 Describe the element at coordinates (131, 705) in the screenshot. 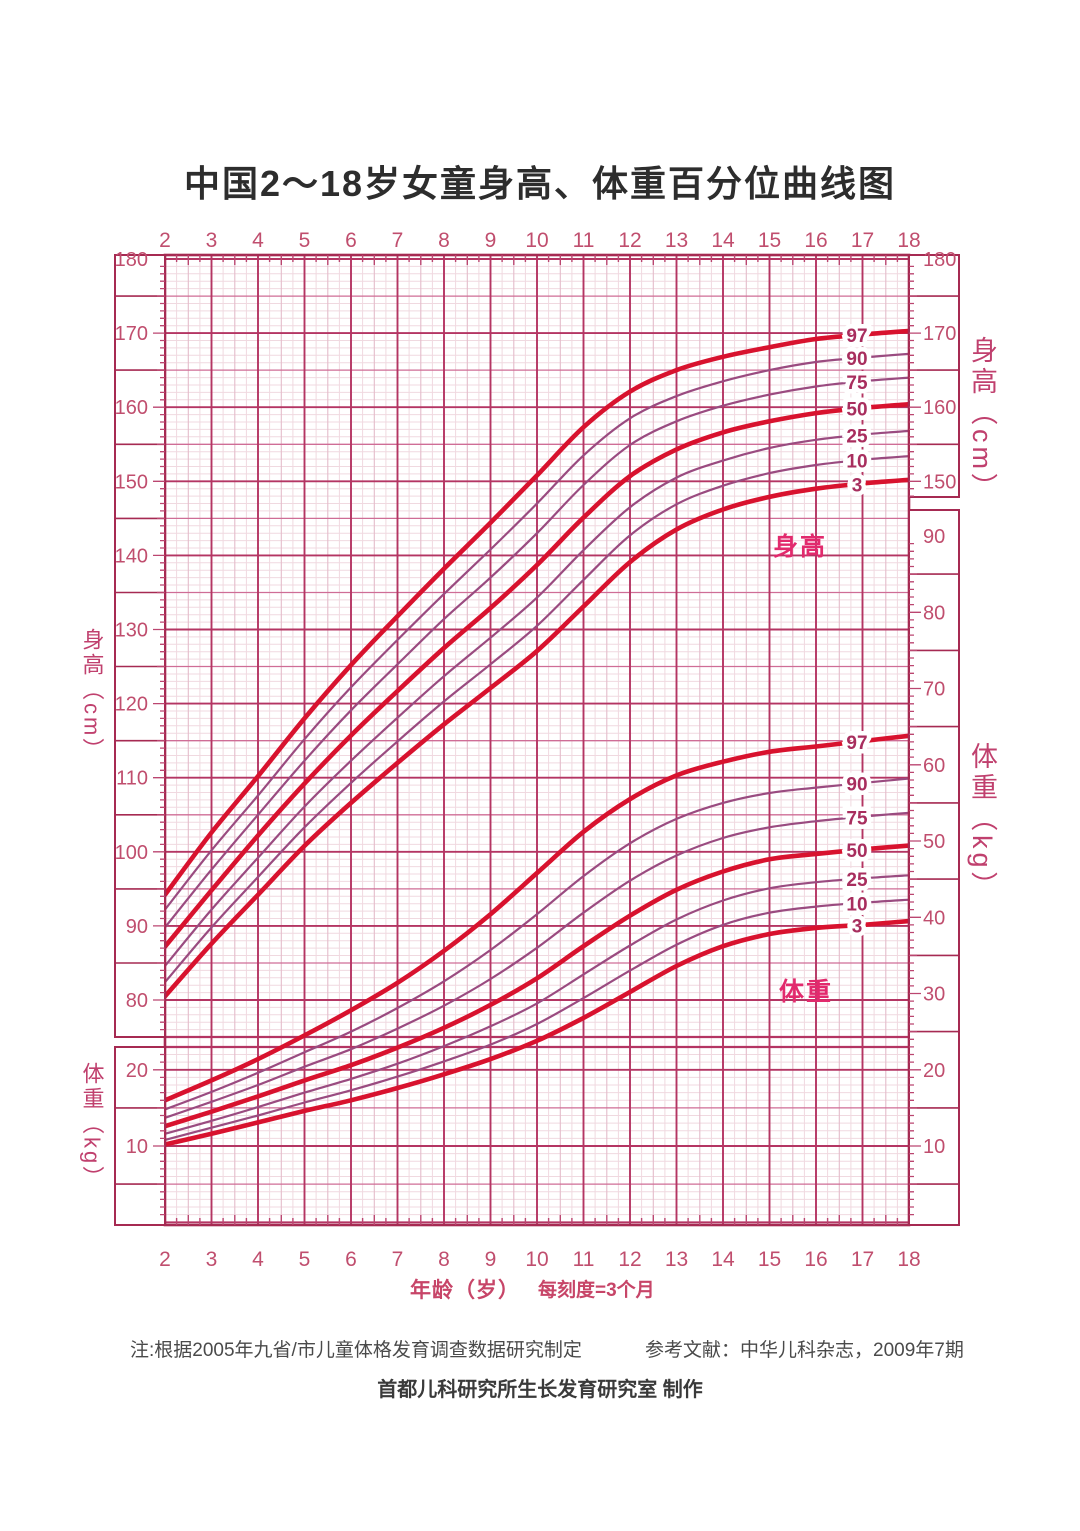

I see `left-height-tick-label: 120` at that location.